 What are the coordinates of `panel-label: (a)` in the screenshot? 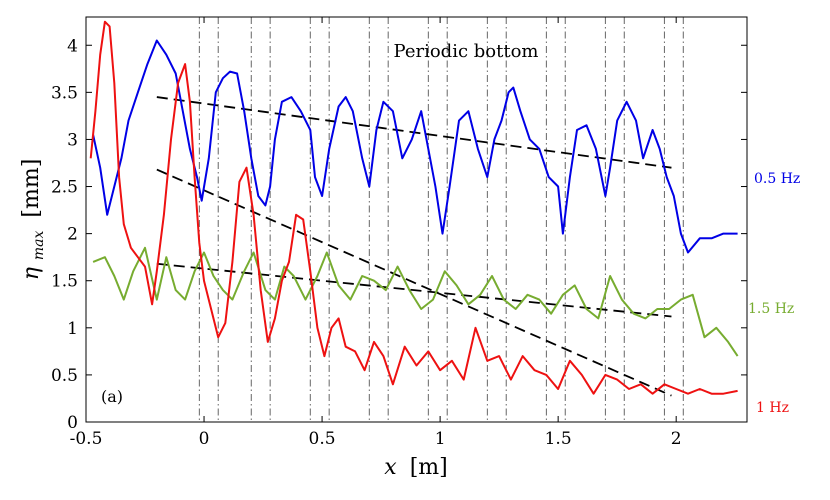 It's located at (112, 396).